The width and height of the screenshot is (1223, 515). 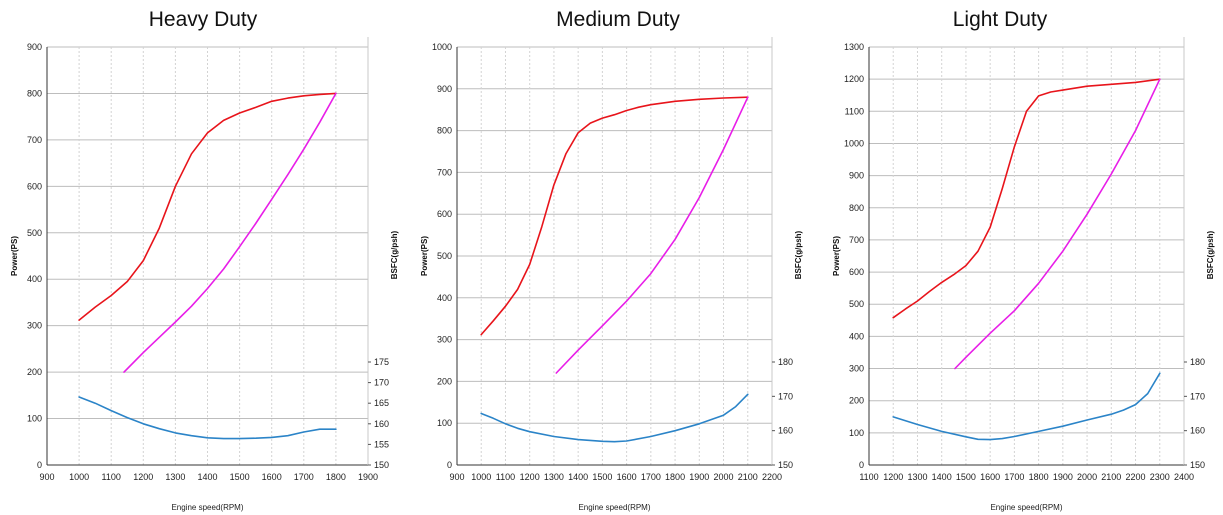 What do you see at coordinates (207, 206) in the screenshot?
I see `series-line-power-curve-heavy-duty` at bounding box center [207, 206].